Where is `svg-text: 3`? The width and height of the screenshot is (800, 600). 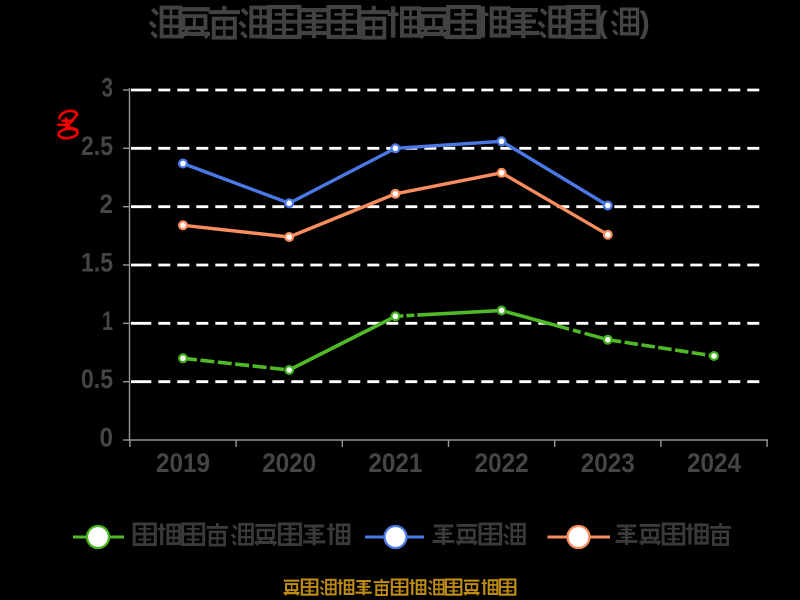
svg-text: 3 is located at coordinates (108, 88).